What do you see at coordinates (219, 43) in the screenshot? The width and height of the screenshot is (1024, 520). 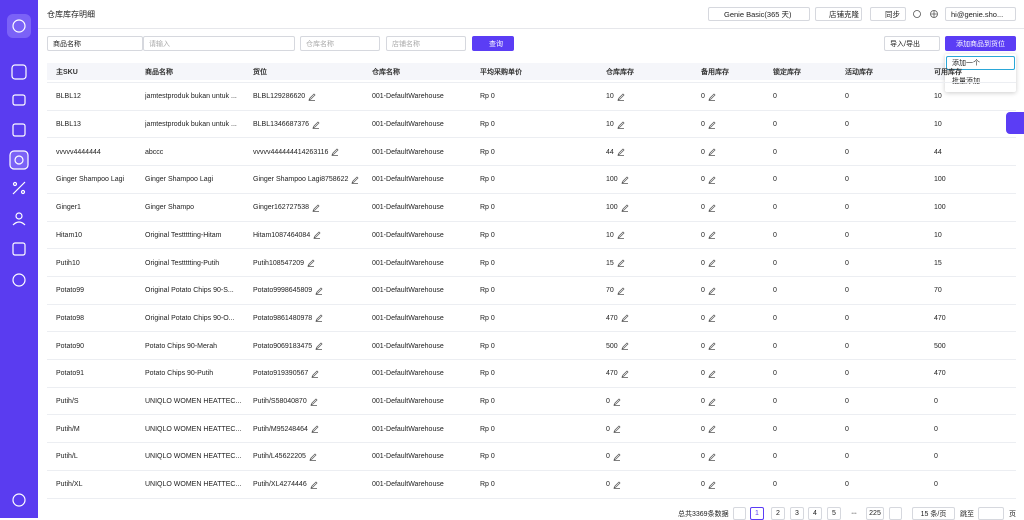 I see `search-input: 请输入` at bounding box center [219, 43].